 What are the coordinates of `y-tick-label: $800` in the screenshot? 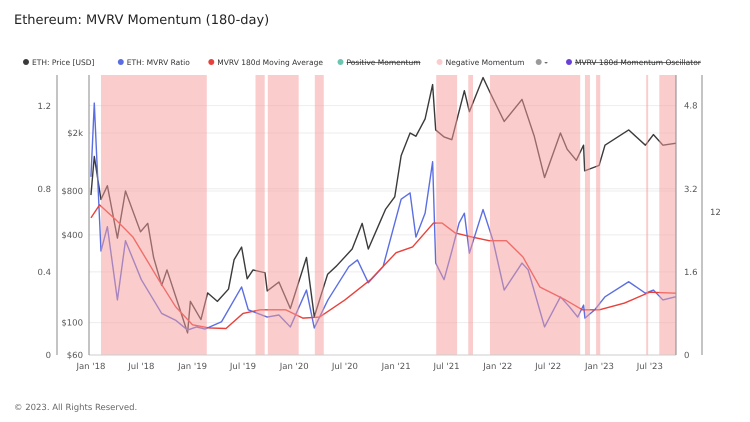 It's located at (72, 192).